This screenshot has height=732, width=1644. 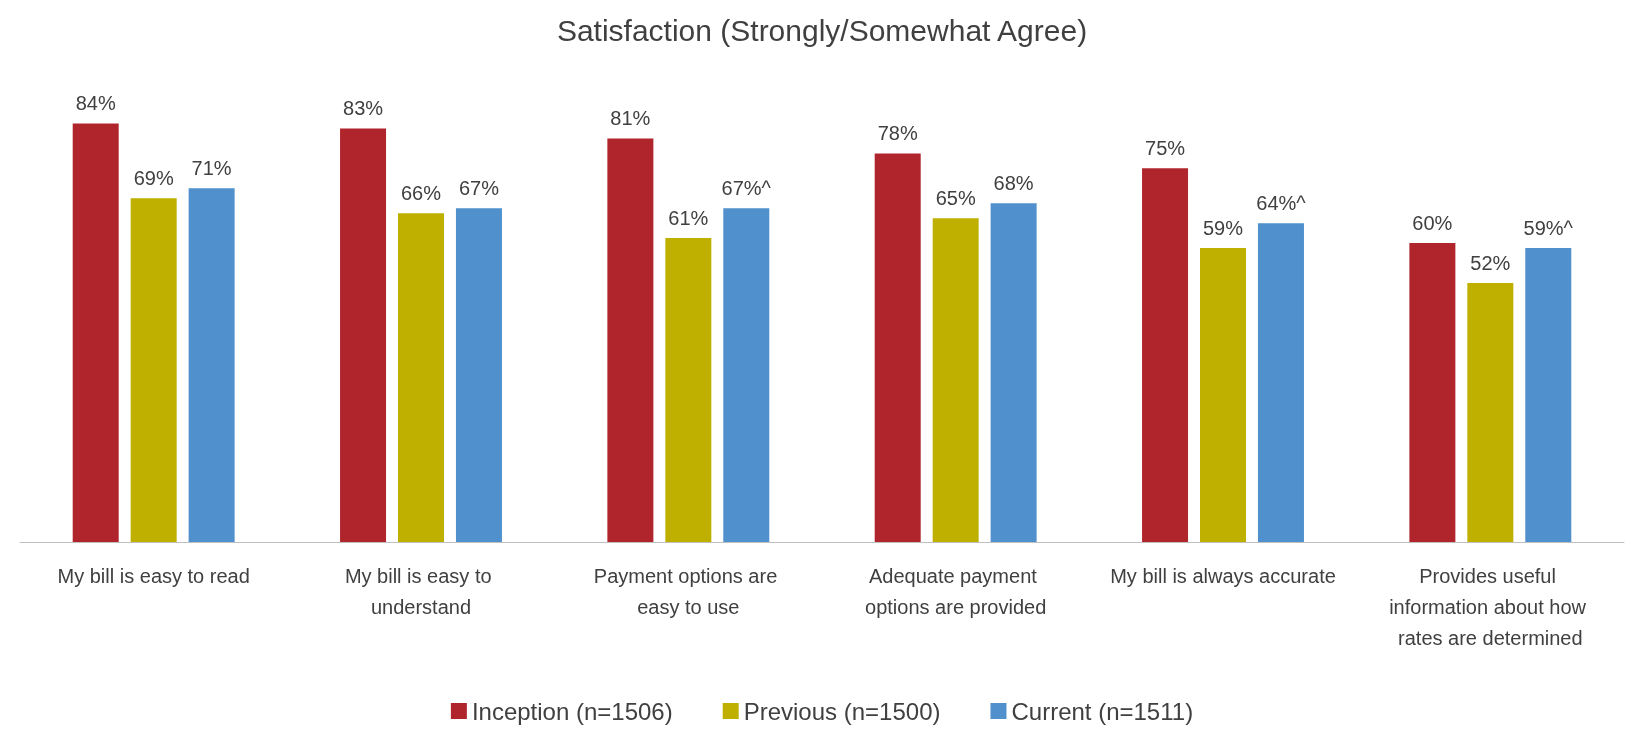 I want to click on data-label: 52%, so click(x=1490, y=262).